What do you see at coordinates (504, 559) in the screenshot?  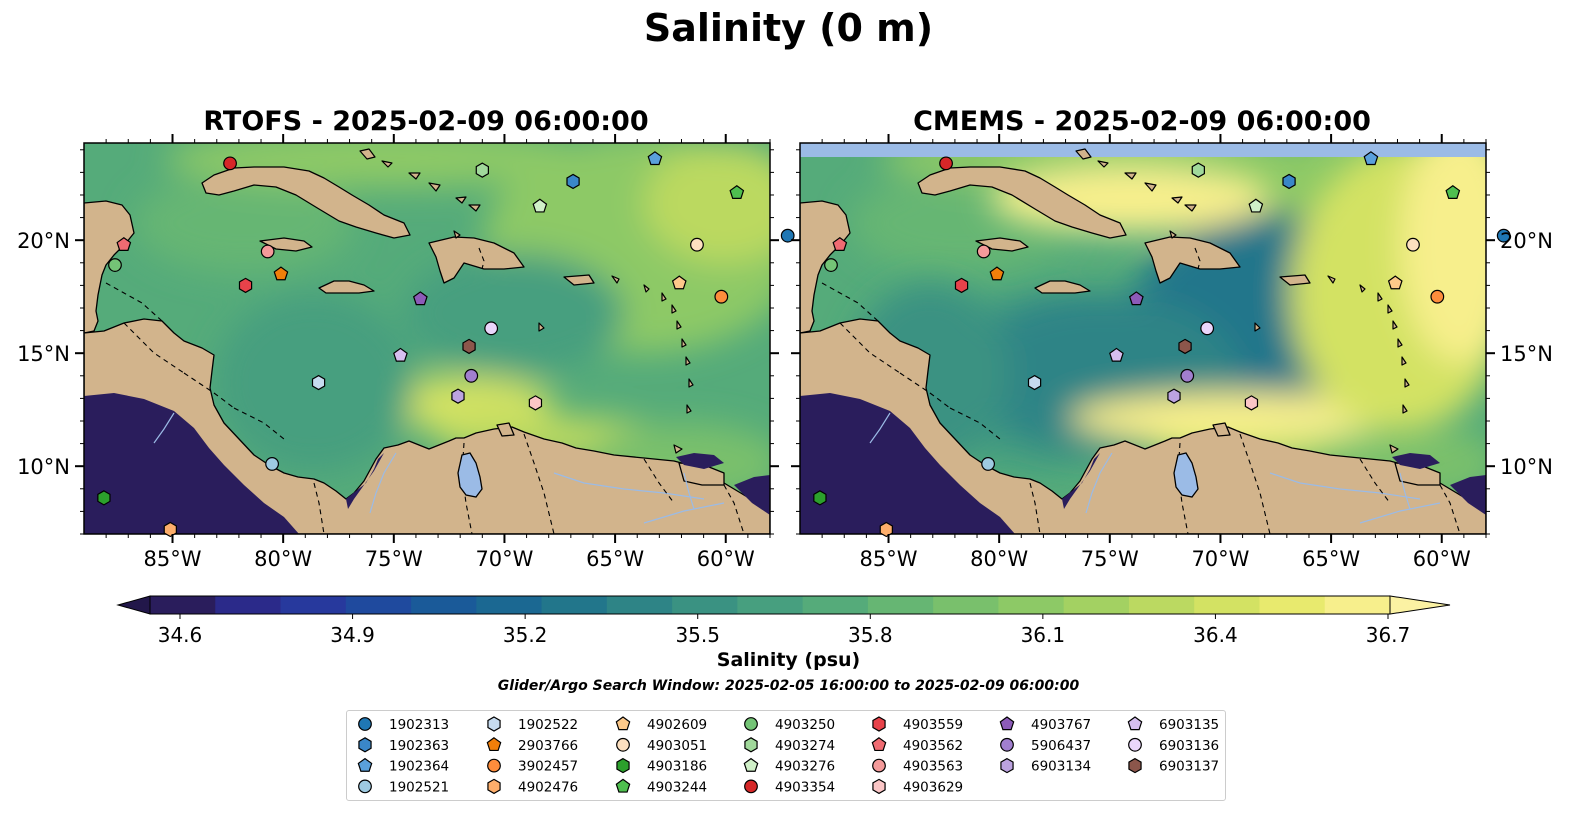 I see `lon-tick-label: 70°W` at bounding box center [504, 559].